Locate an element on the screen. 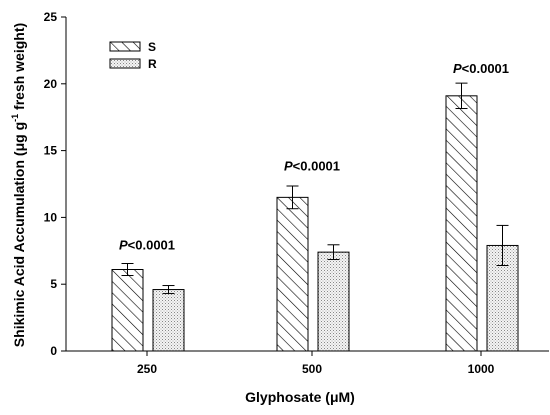  y-axis-title-sup: -1 is located at coordinates (15, 118).